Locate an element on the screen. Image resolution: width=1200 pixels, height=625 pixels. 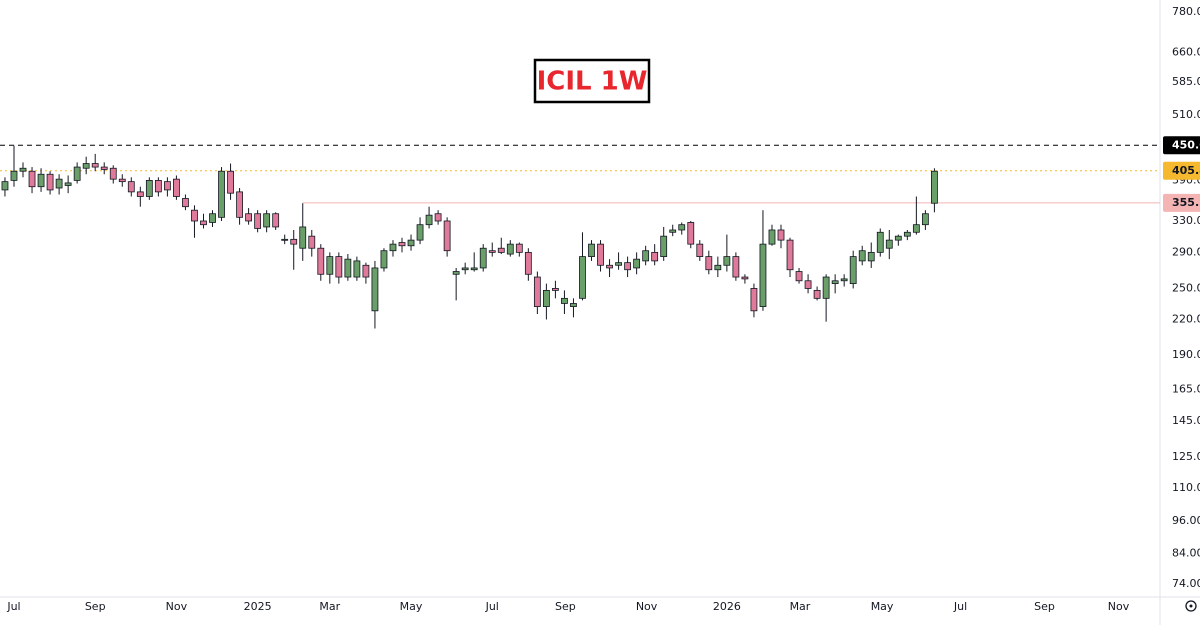
x-tick-label: Jul is located at coordinates (13, 606).